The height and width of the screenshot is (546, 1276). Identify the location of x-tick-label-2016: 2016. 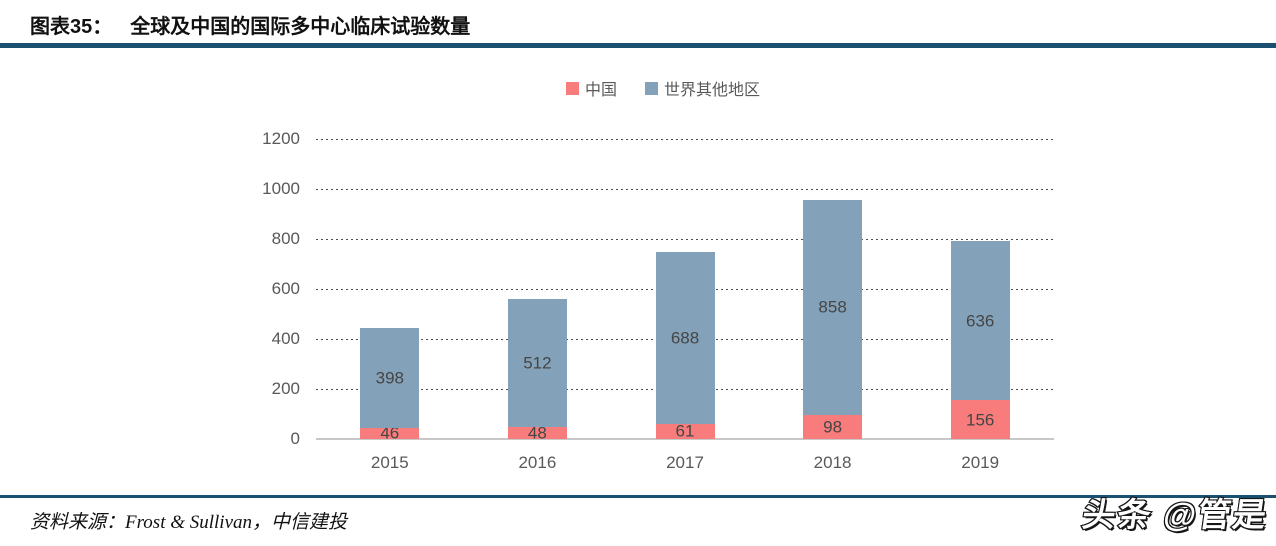
(537, 462).